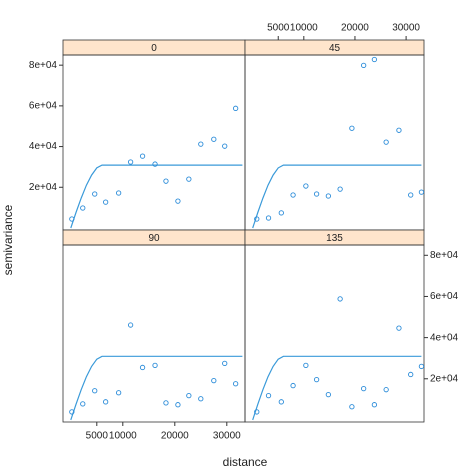  What do you see at coordinates (154, 48) in the screenshot?
I see `strip-label: 0` at bounding box center [154, 48].